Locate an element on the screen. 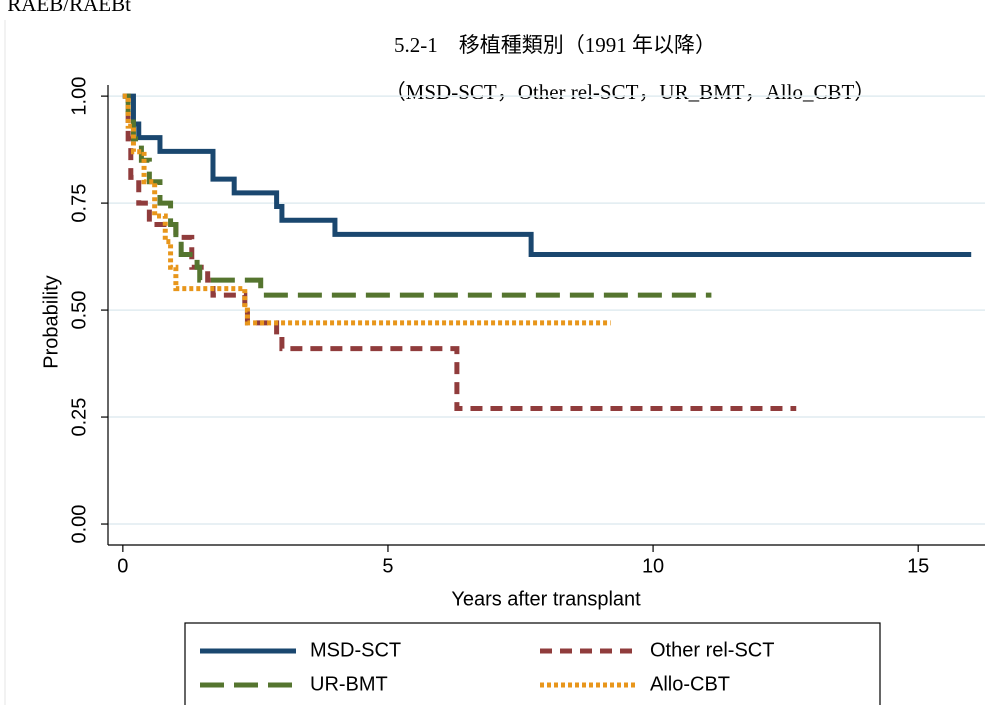  y-tick-label: 0.00 is located at coordinates (79, 524).